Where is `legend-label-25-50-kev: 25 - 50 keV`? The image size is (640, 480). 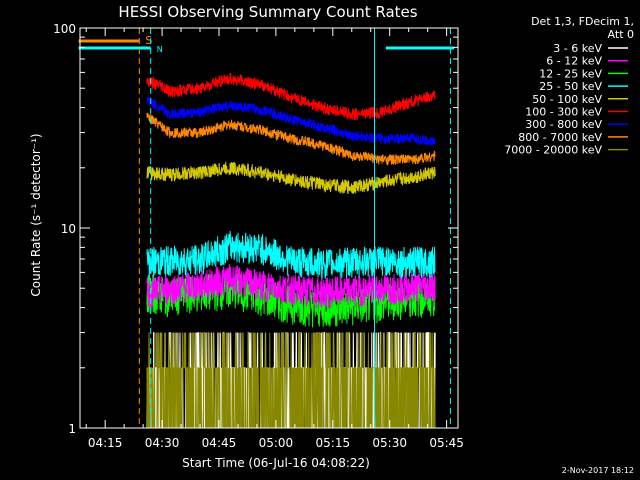 legend-label-25-50-kev: 25 - 50 keV is located at coordinates (570, 86).